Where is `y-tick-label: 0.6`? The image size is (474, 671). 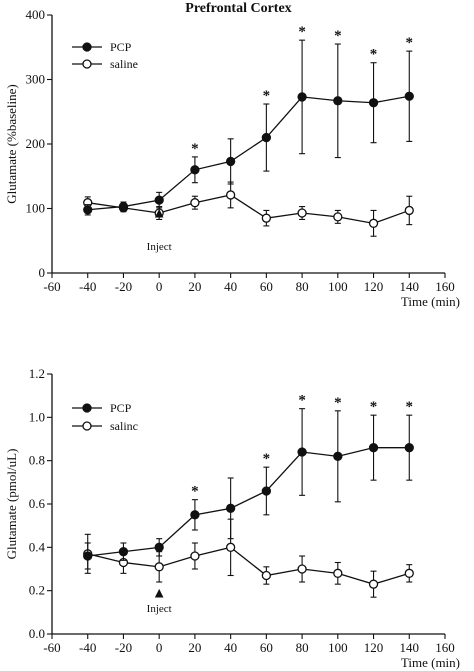
y-tick-label: 0.6 is located at coordinates (37, 503).